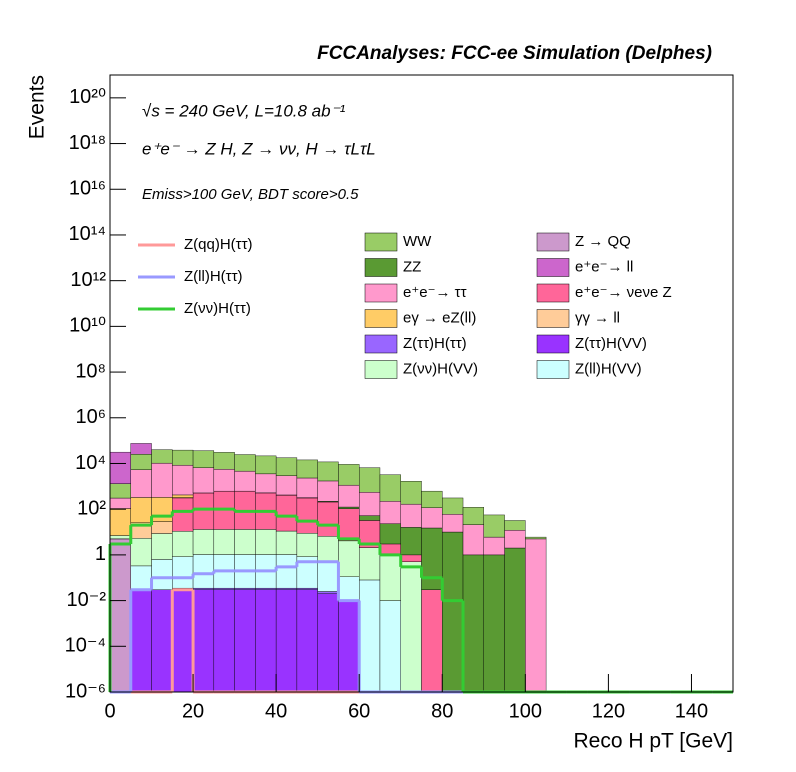 The image size is (796, 772). What do you see at coordinates (91, 417) in the screenshot?
I see `y-tick-label: 10⁶` at bounding box center [91, 417].